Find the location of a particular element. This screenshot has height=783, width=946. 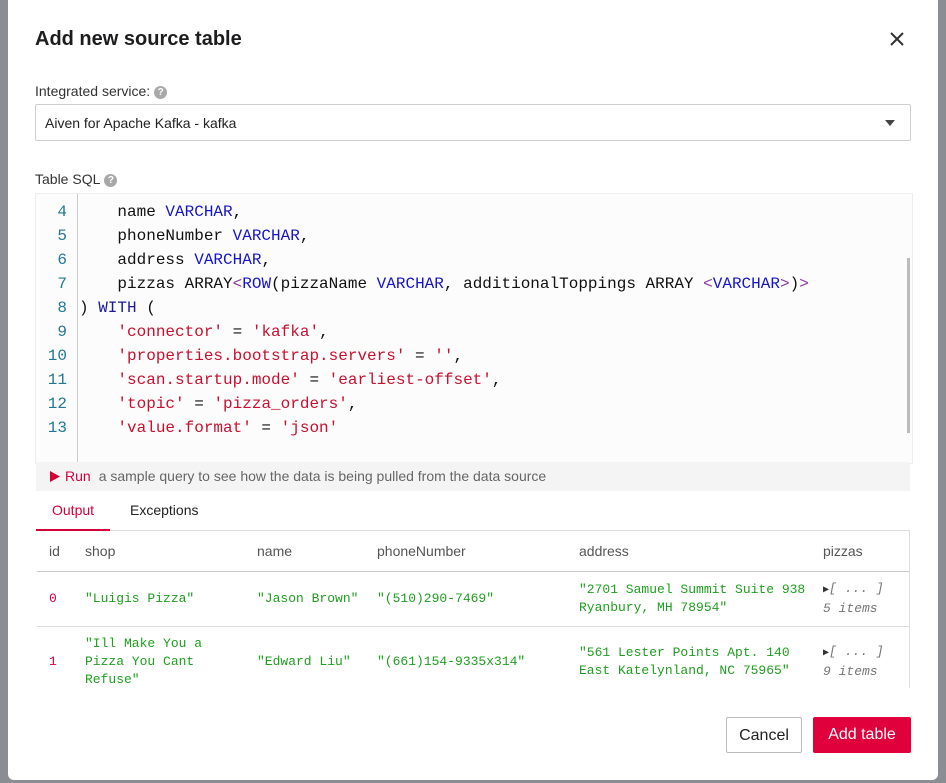

code-token: name is located at coordinates (122, 212).